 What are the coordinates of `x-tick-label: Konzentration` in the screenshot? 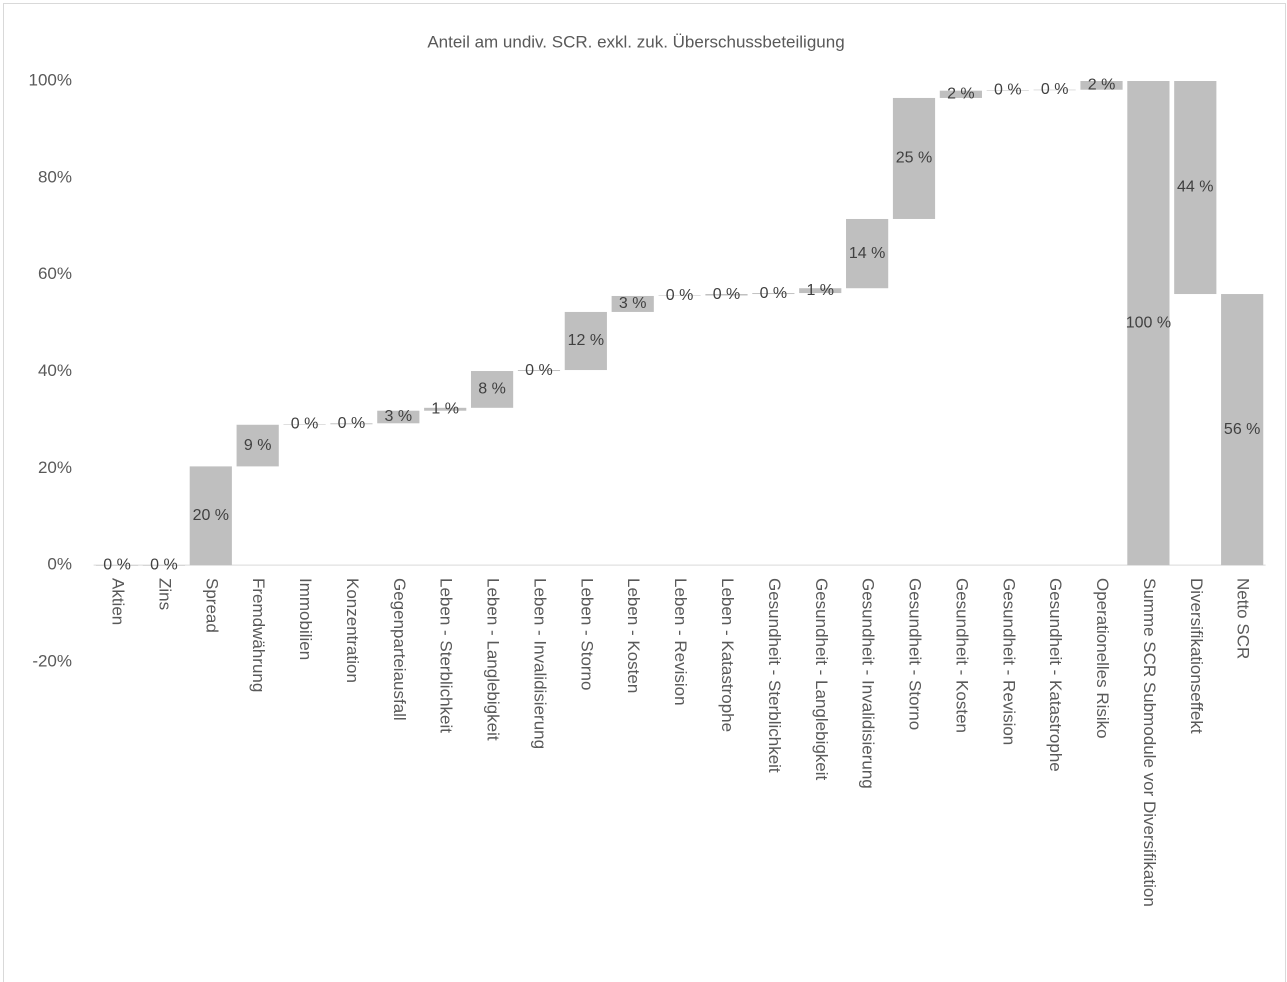 It's located at (352, 630).